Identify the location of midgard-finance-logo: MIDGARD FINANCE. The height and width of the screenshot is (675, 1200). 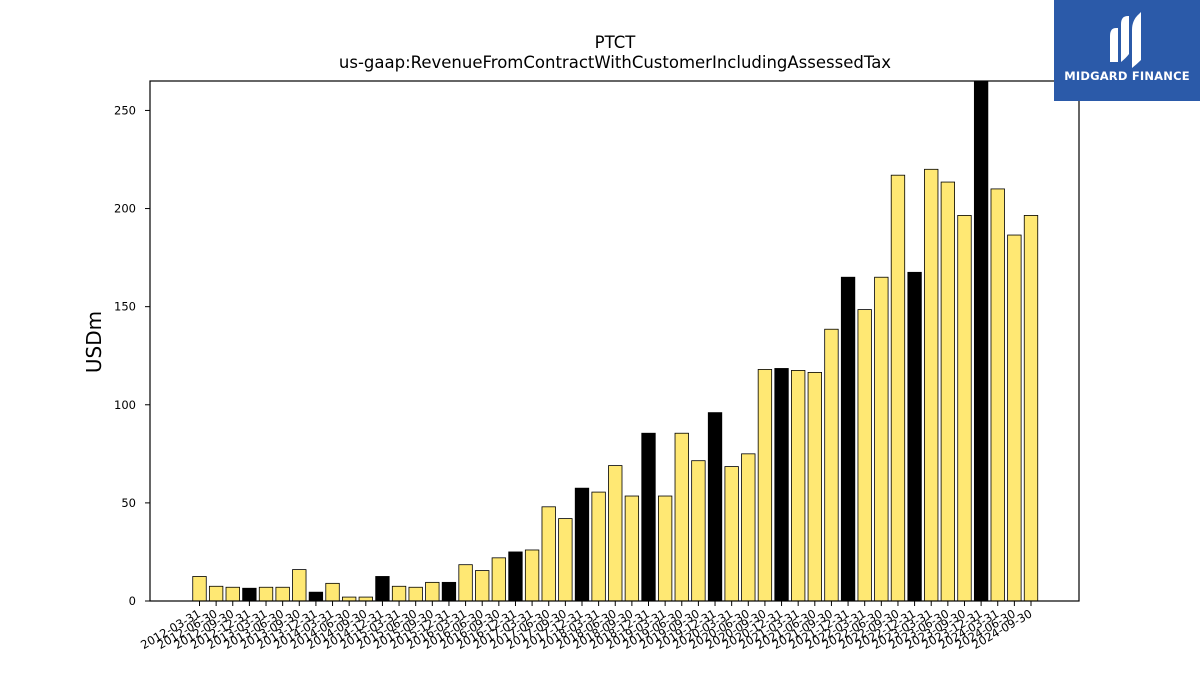
(1127, 50).